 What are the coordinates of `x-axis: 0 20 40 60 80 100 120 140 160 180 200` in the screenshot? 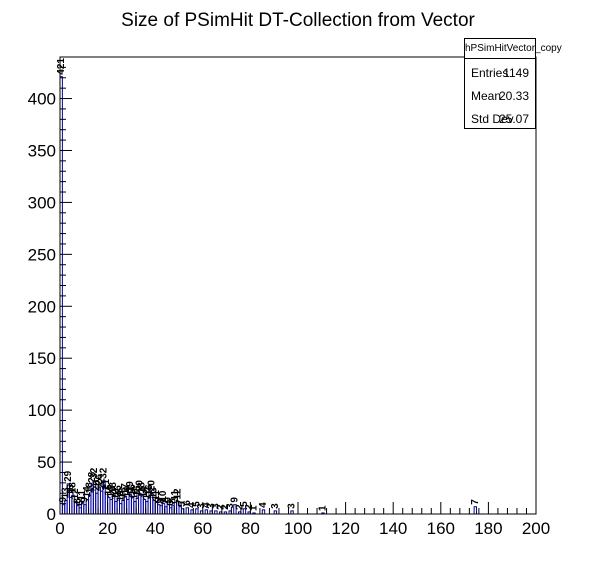 It's located at (302, 520).